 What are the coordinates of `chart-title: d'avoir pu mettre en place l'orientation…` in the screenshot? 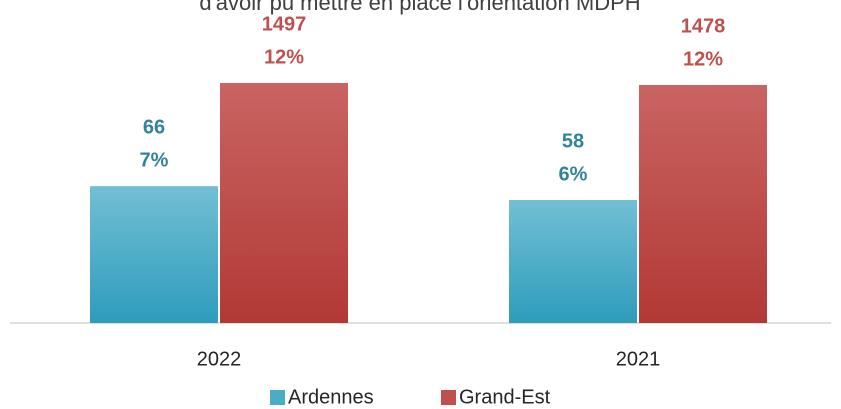 It's located at (419, 7).